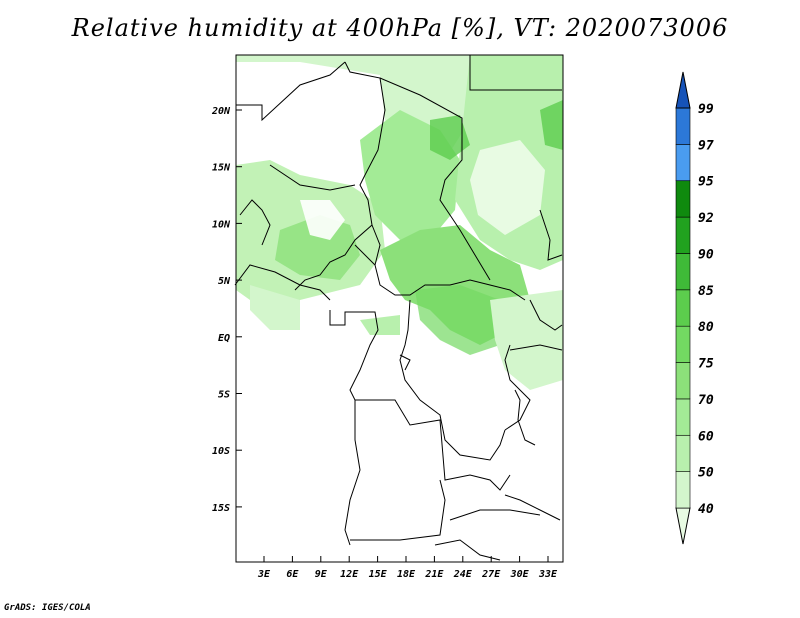 This screenshot has width=800, height=618. What do you see at coordinates (221, 224) in the screenshot?
I see `lat-label: 10N` at bounding box center [221, 224].